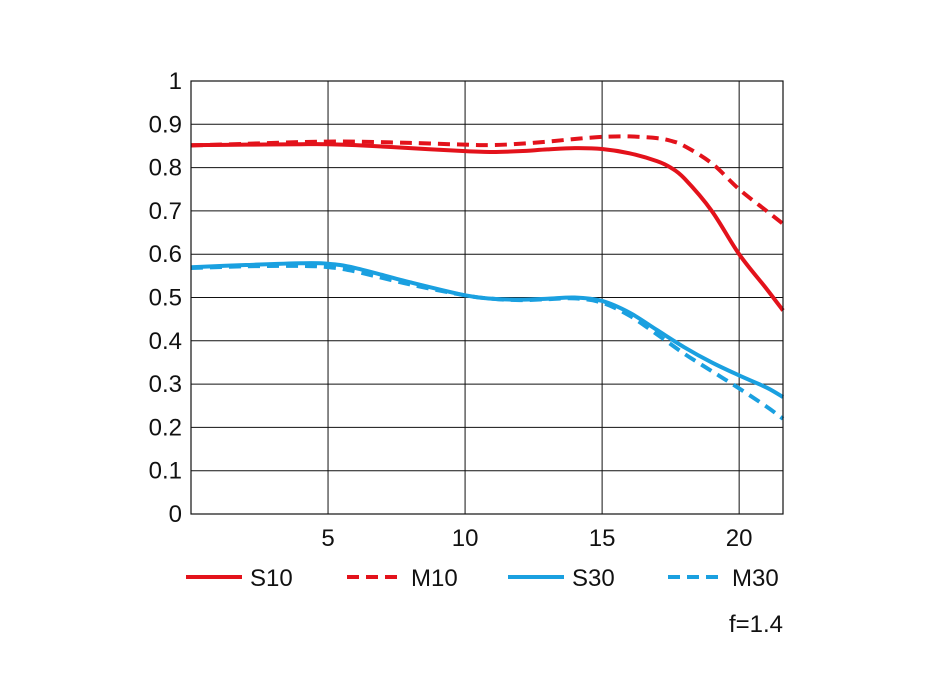 The image size is (932, 700). I want to click on x-tick-label: 10, so click(465, 538).